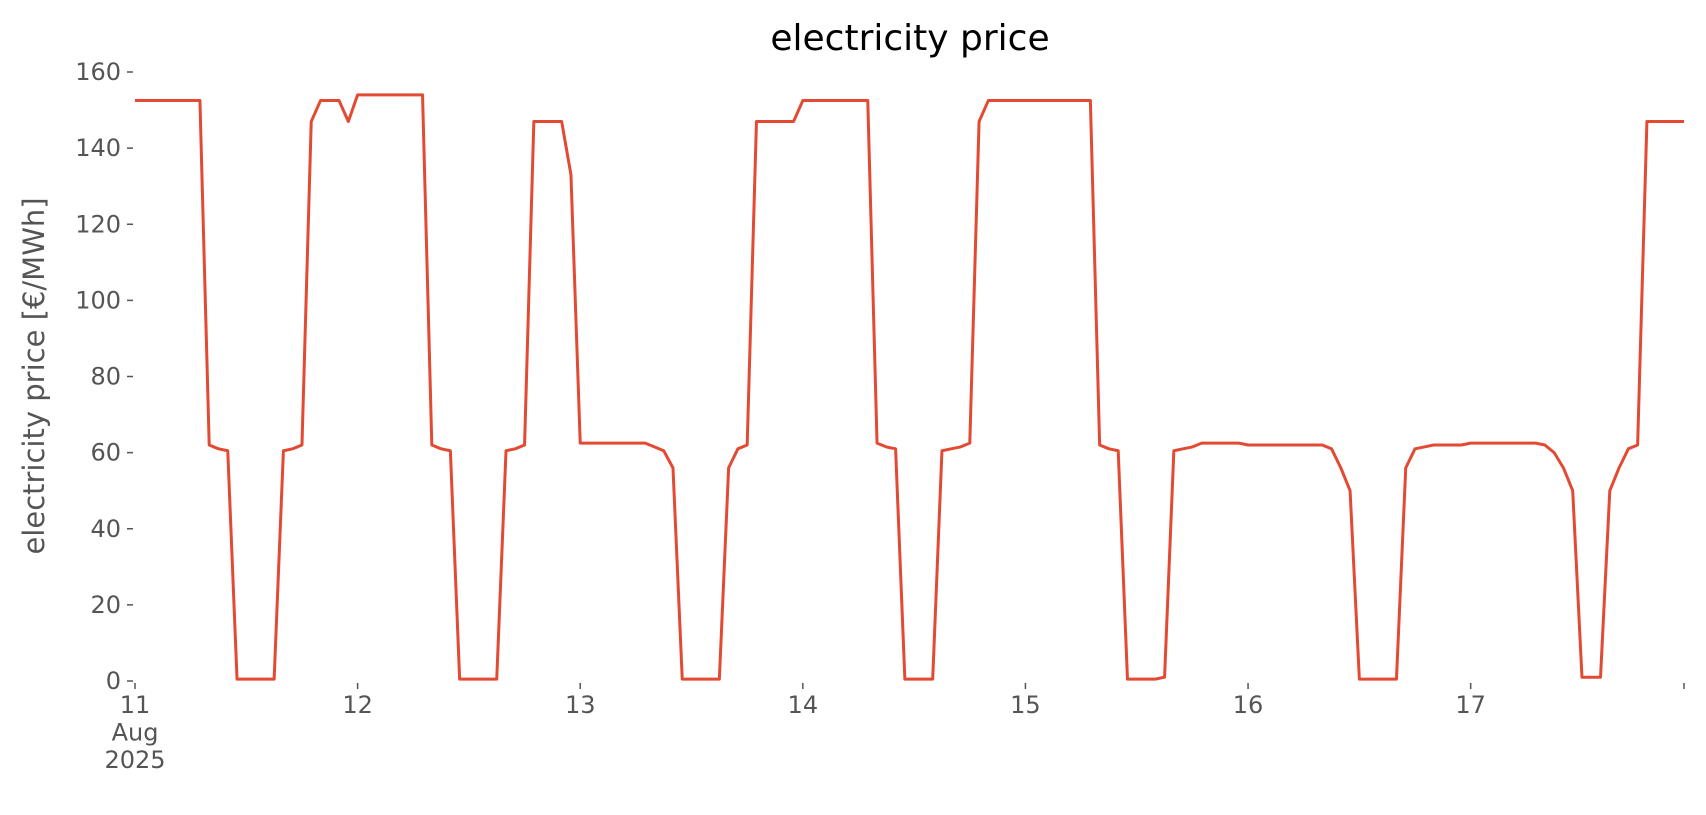 This screenshot has height=815, width=1706. I want to click on x-tick-label: 15, so click(1025, 705).